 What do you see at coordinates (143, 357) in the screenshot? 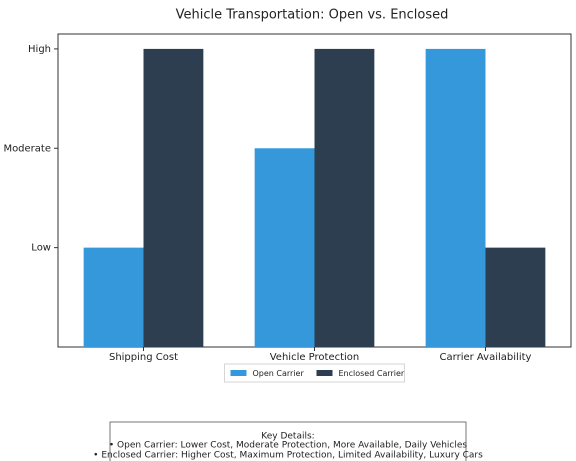
I see `x-tick-label: Shipping Cost` at bounding box center [143, 357].